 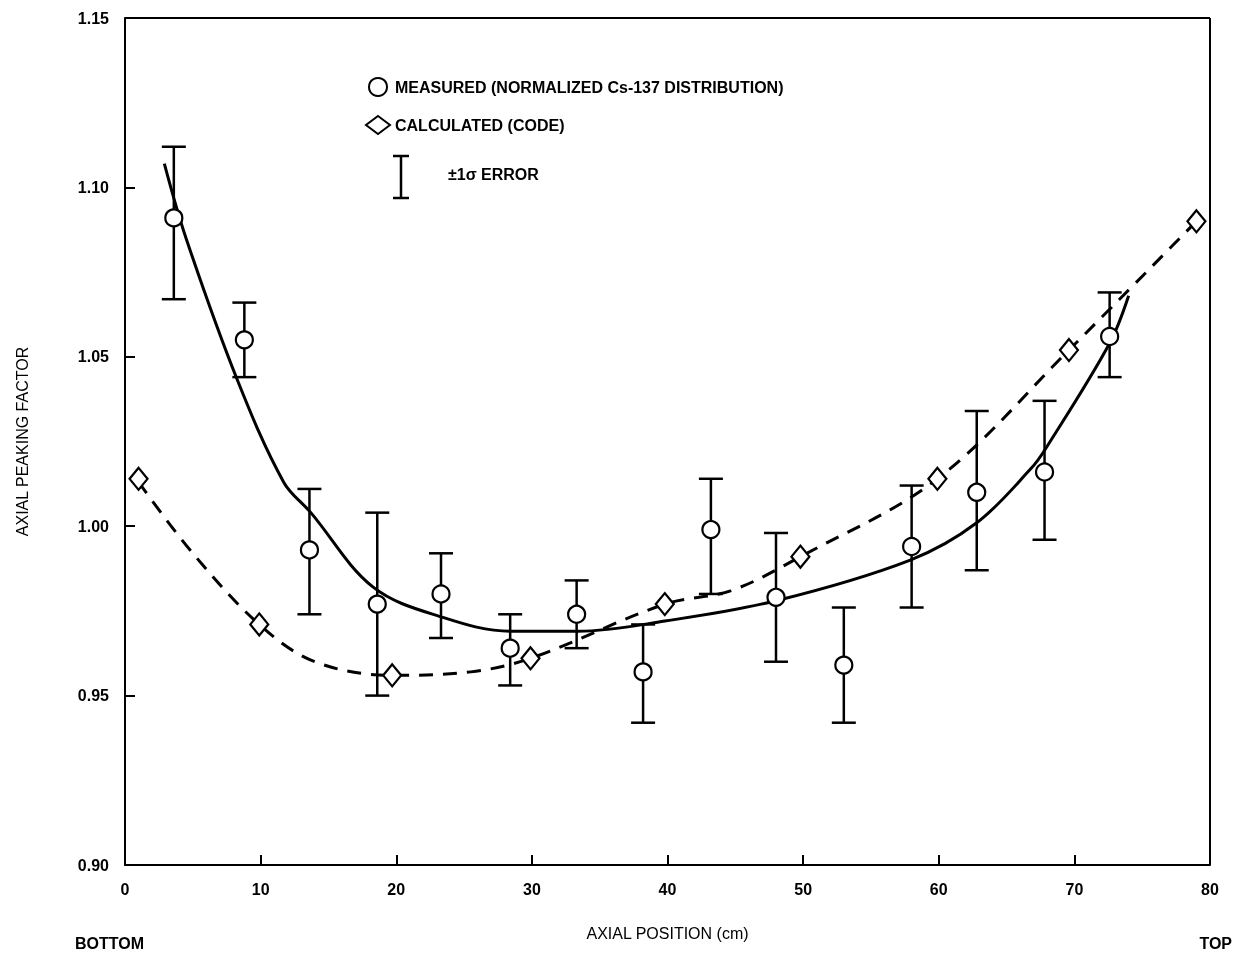 What do you see at coordinates (531, 889) in the screenshot?
I see `x-tick-label: 30` at bounding box center [531, 889].